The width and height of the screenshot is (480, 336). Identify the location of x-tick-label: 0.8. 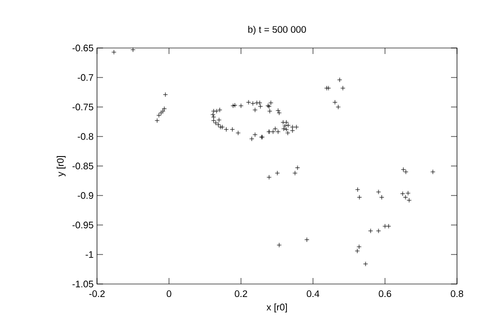
(457, 294).